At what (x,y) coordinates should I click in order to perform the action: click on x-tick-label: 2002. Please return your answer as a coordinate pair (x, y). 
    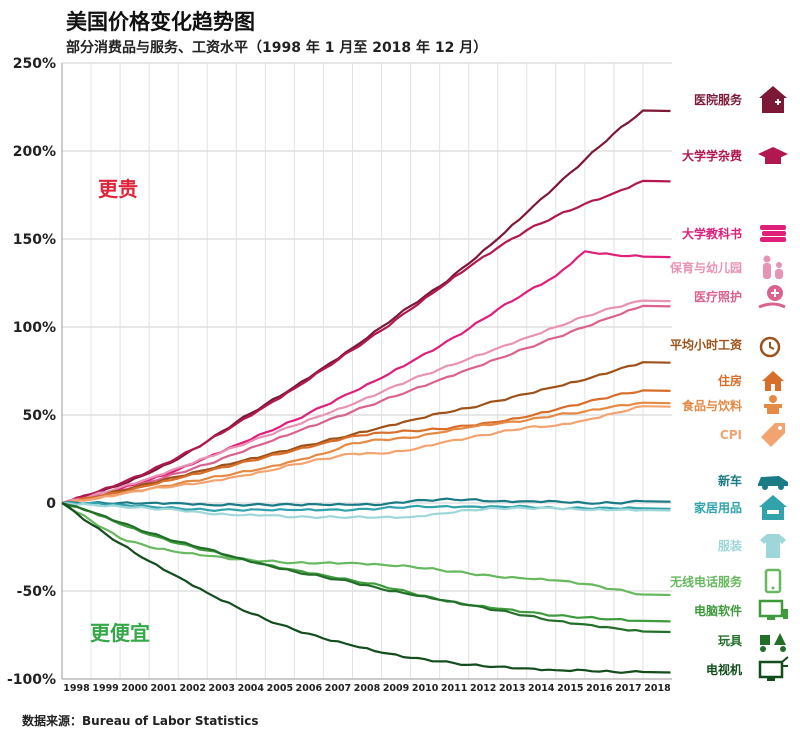
    Looking at the image, I should click on (192, 688).